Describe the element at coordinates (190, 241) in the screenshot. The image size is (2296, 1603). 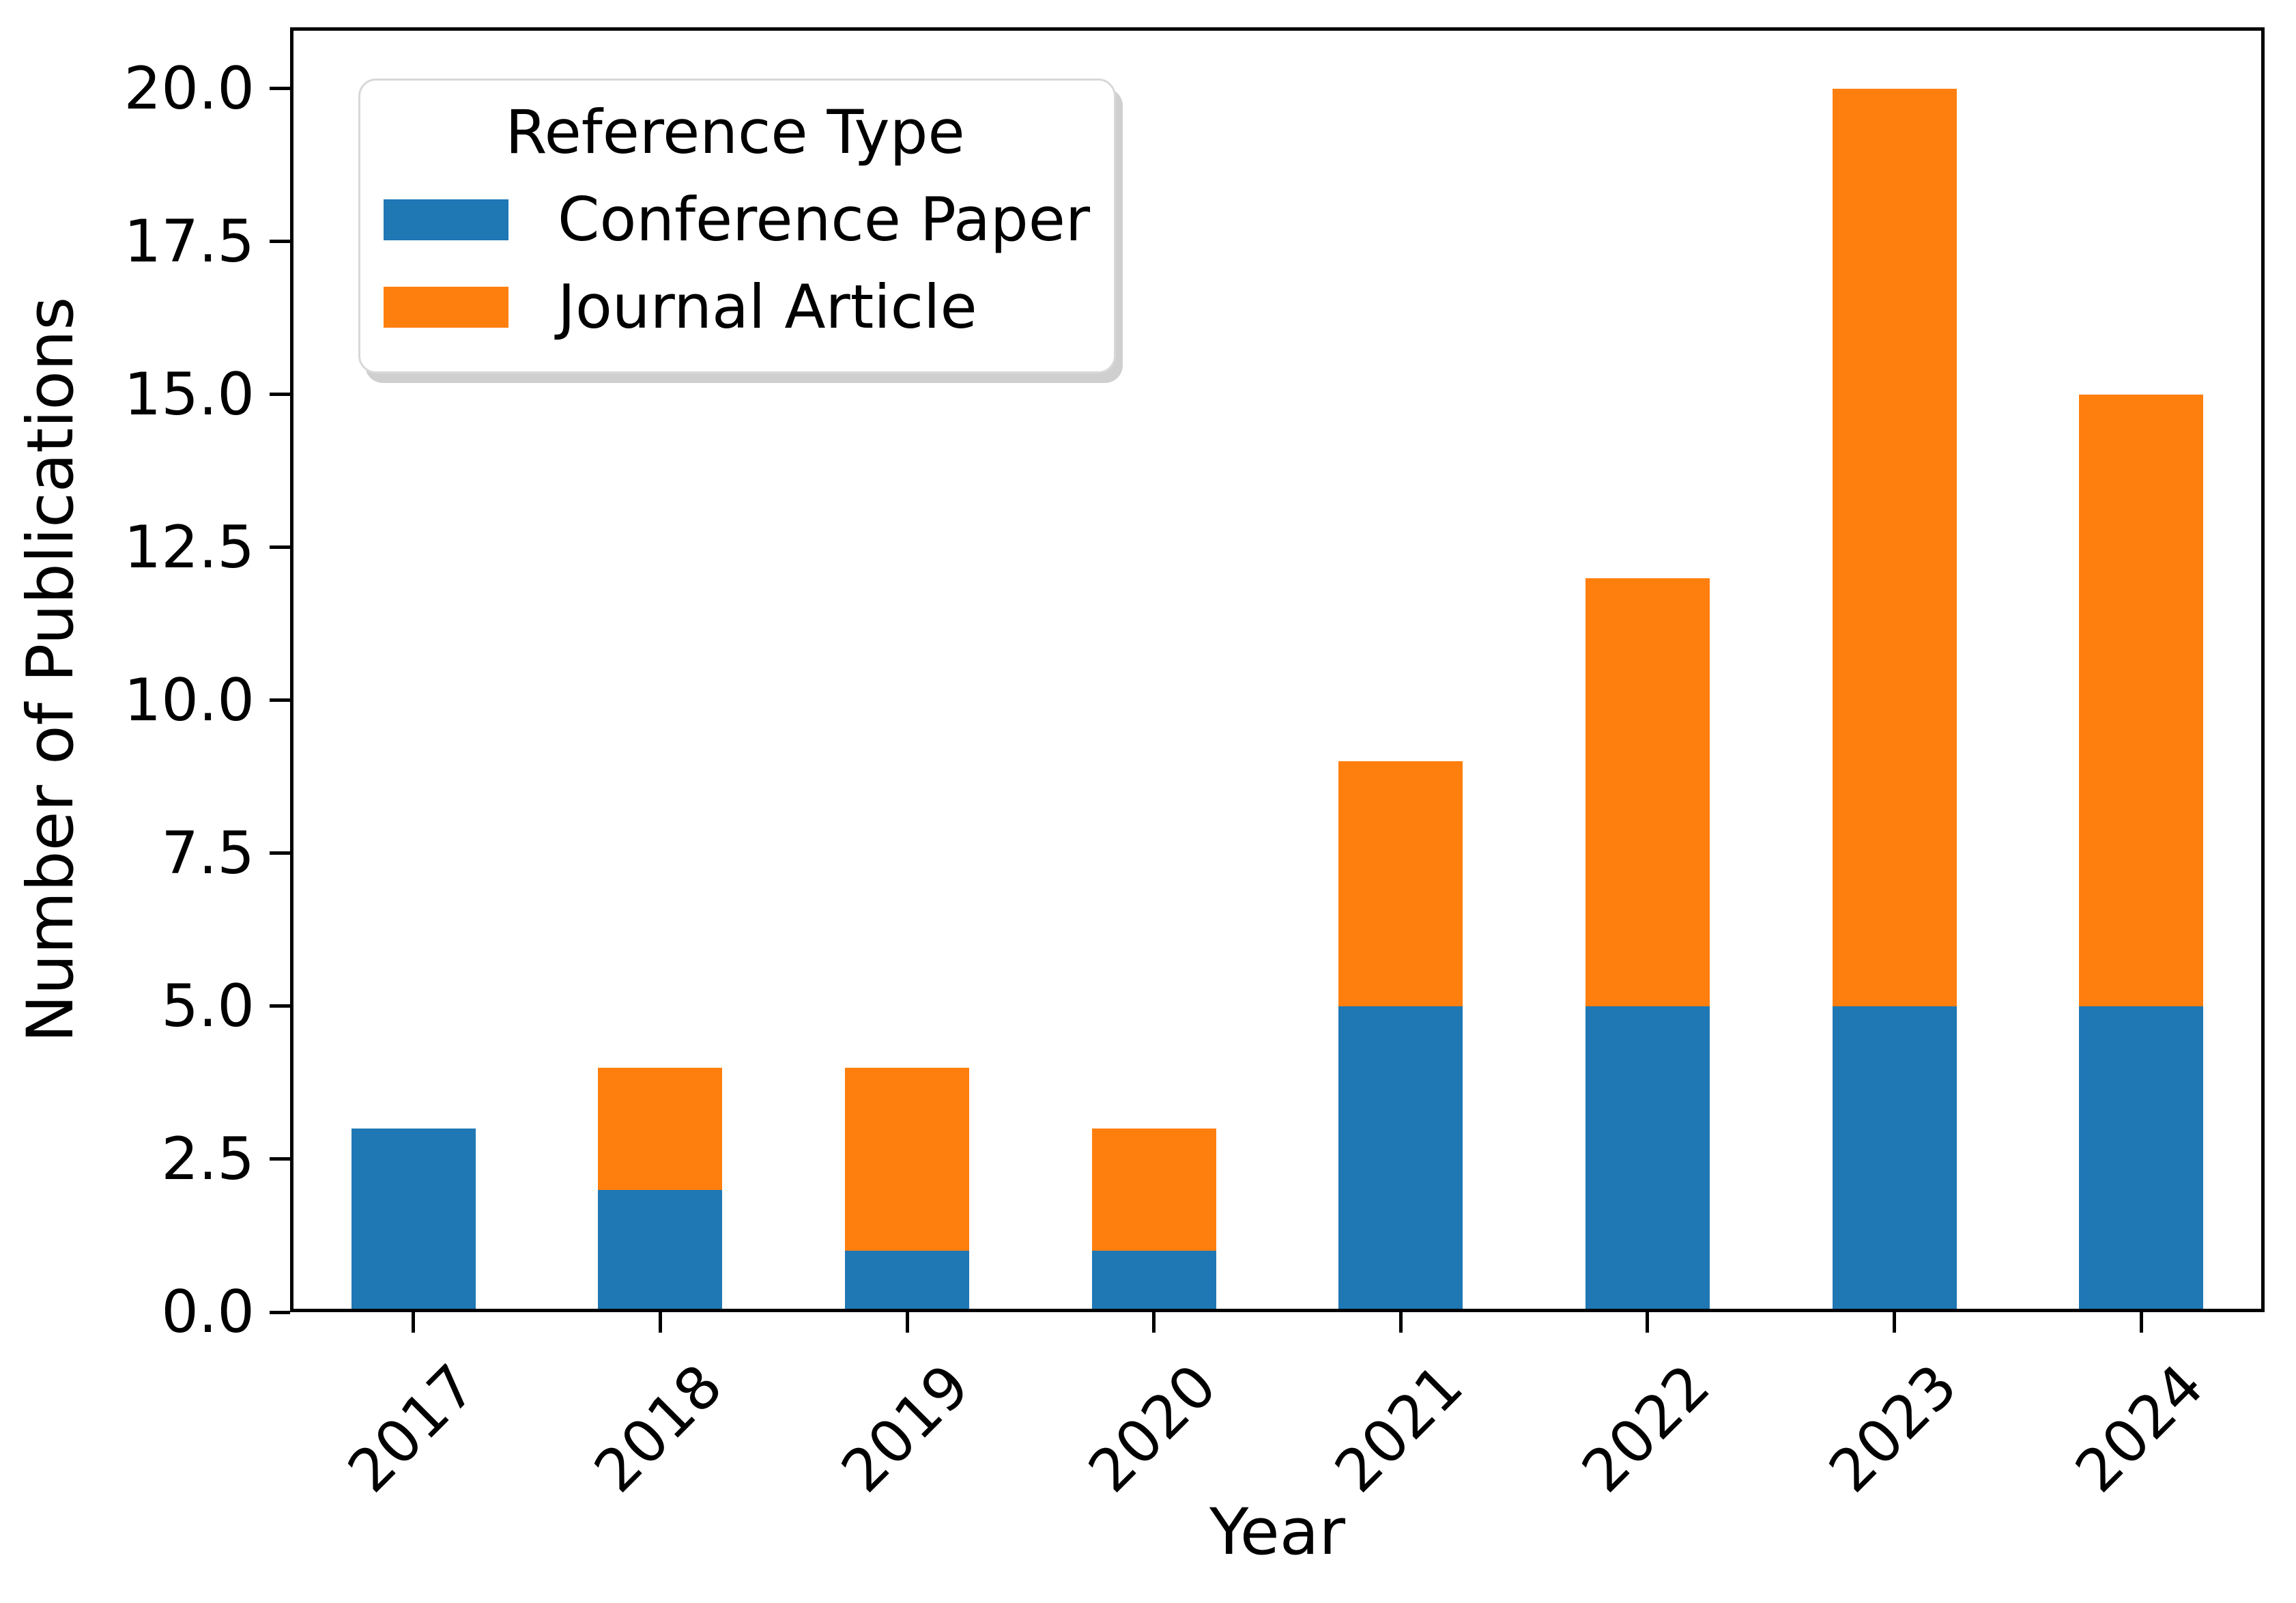
I see `y-tick-label: 17.5` at that location.